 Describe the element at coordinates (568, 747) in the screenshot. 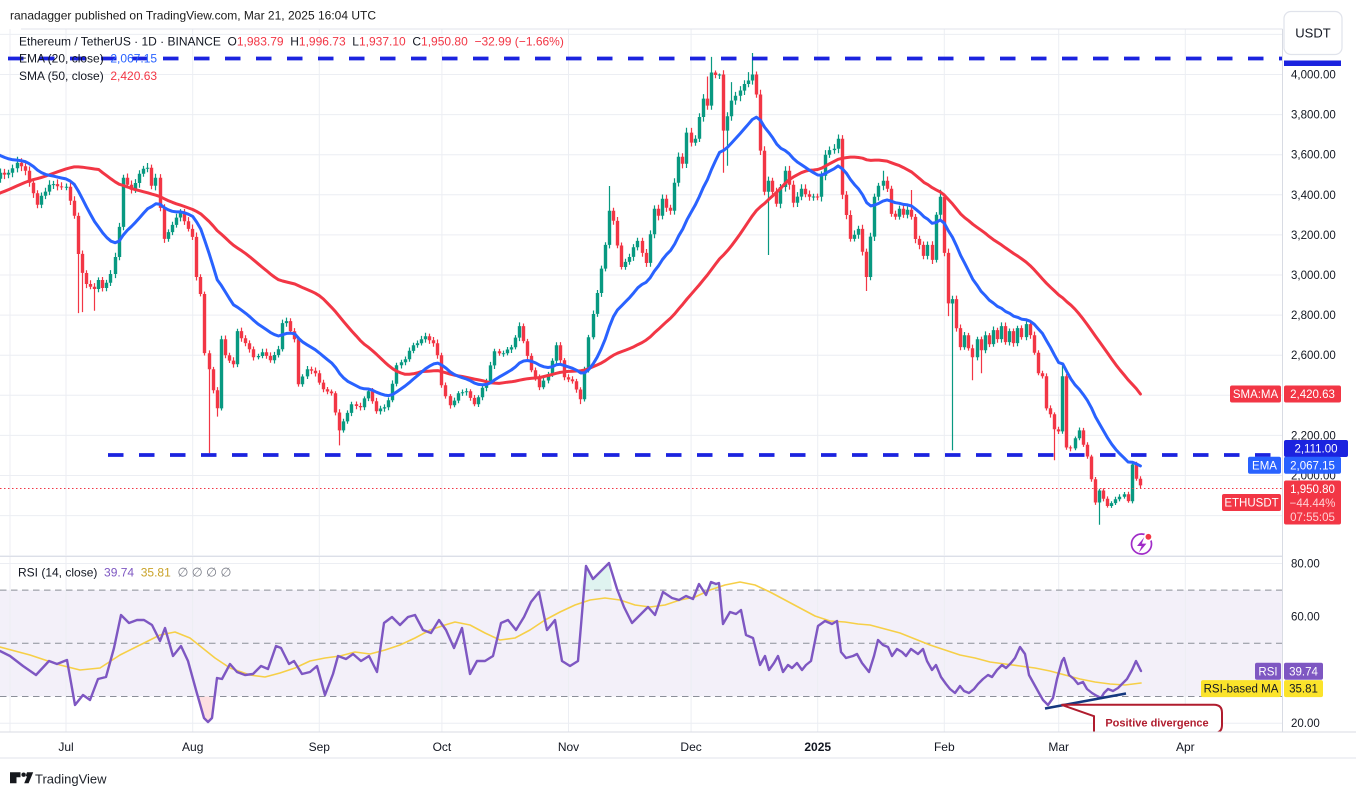

I see `svg-text: Nov` at that location.